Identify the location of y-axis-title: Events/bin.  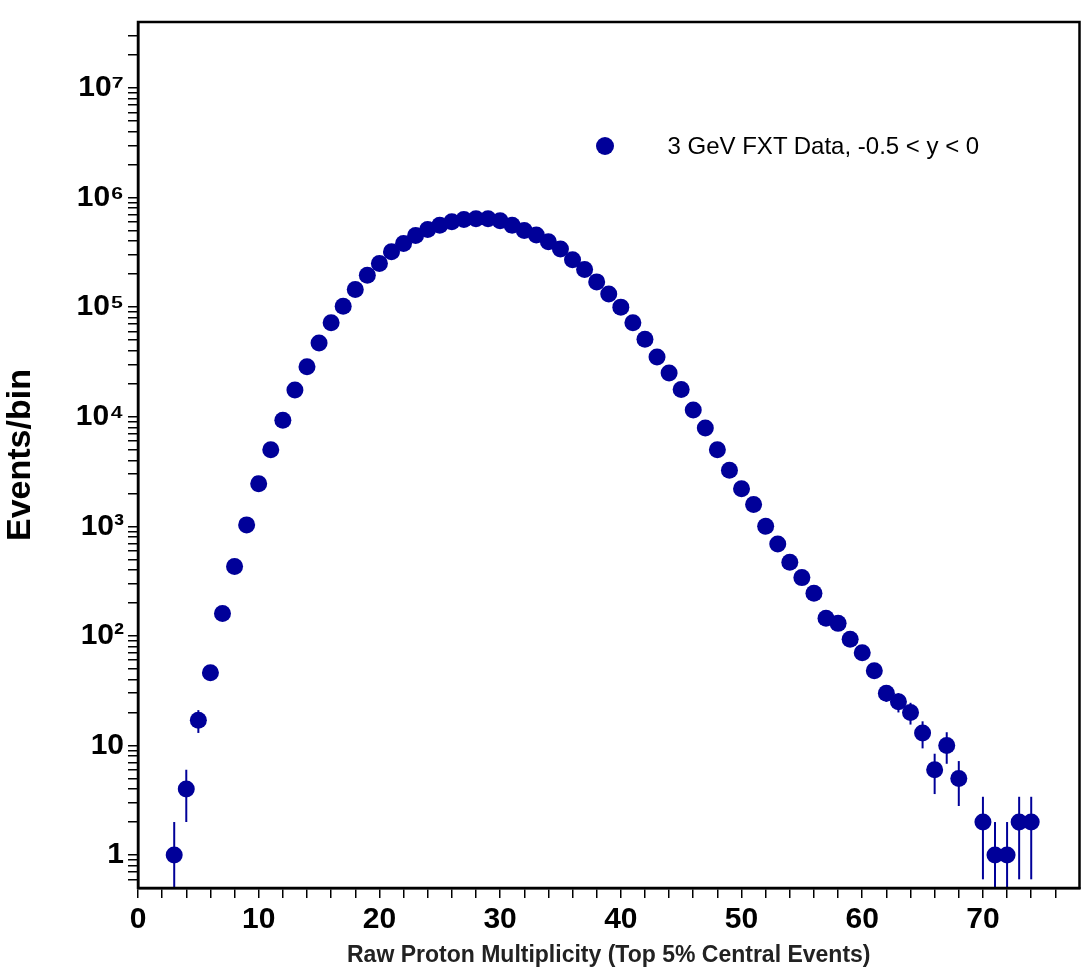
(18, 455).